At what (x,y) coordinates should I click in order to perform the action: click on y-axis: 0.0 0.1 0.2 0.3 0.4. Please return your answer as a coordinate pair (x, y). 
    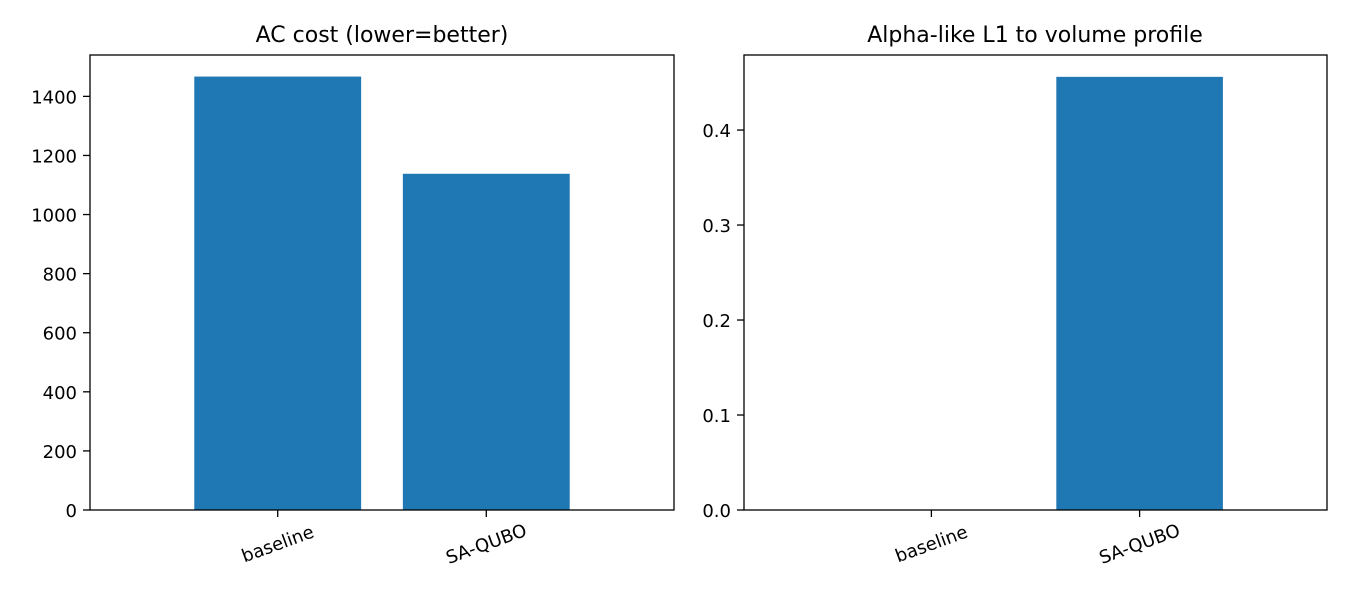
    Looking at the image, I should click on (723, 321).